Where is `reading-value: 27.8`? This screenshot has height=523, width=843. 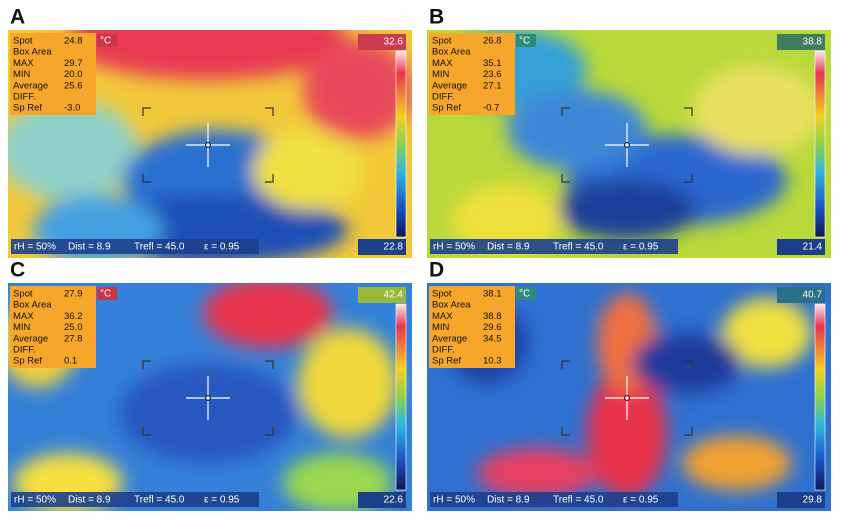 reading-value: 27.8 is located at coordinates (73, 338).